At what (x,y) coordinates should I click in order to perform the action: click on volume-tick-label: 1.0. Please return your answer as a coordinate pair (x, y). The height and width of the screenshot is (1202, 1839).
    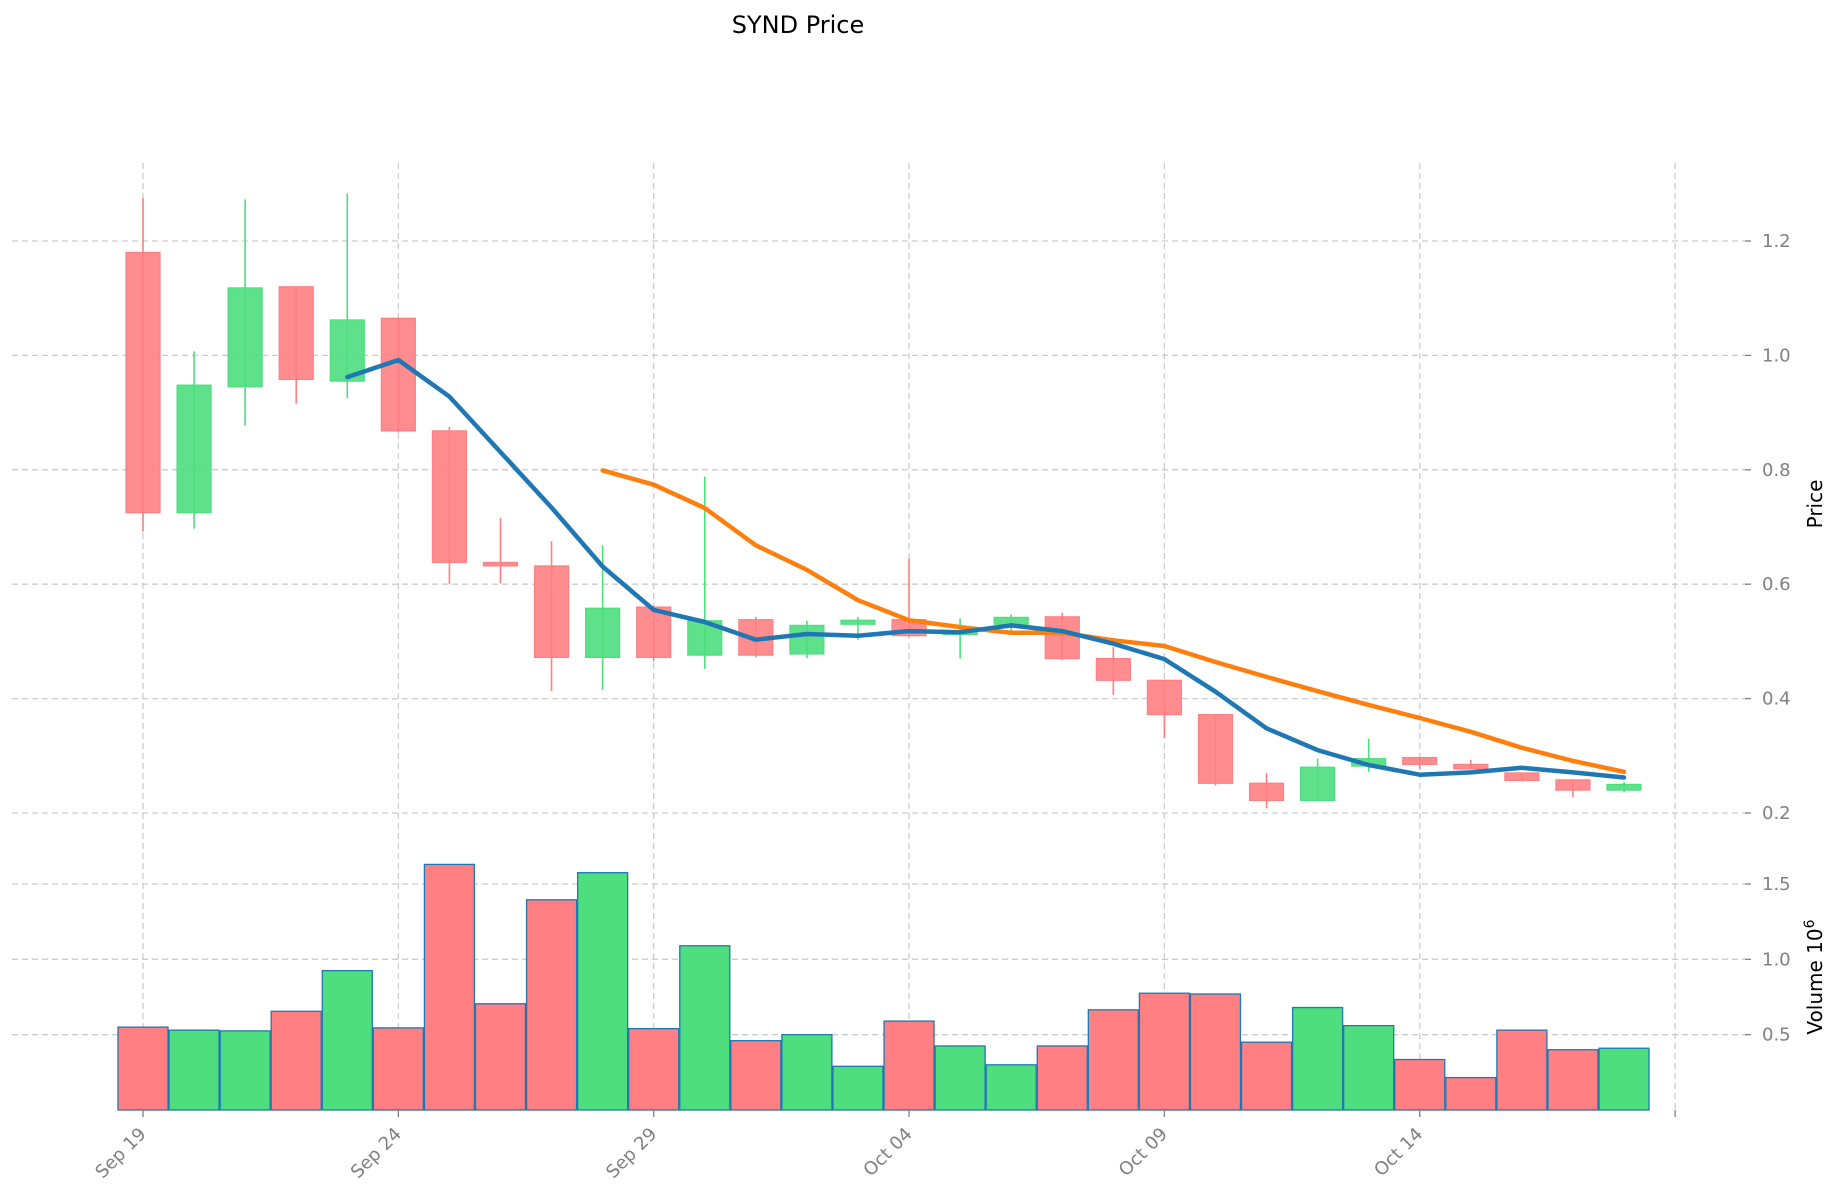
    Looking at the image, I should click on (1776, 959).